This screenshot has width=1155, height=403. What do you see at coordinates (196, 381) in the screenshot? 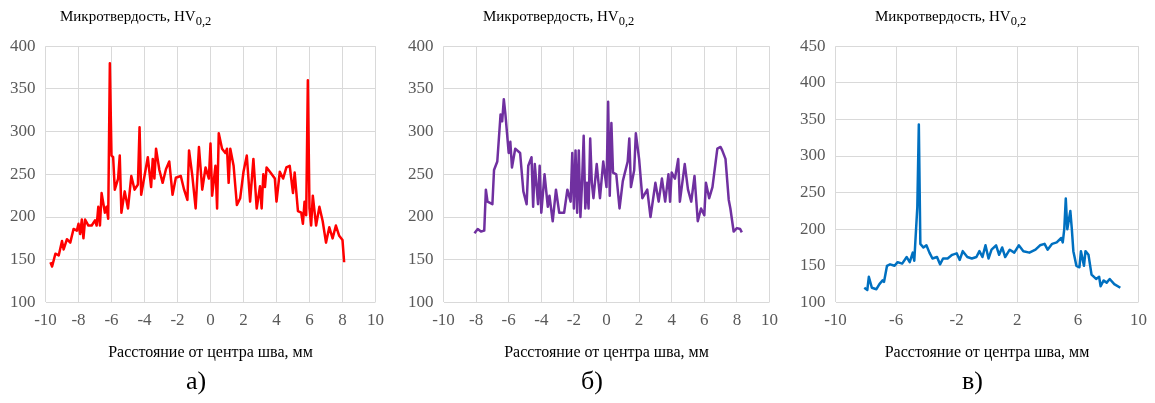
I see `text: а)` at bounding box center [196, 381].